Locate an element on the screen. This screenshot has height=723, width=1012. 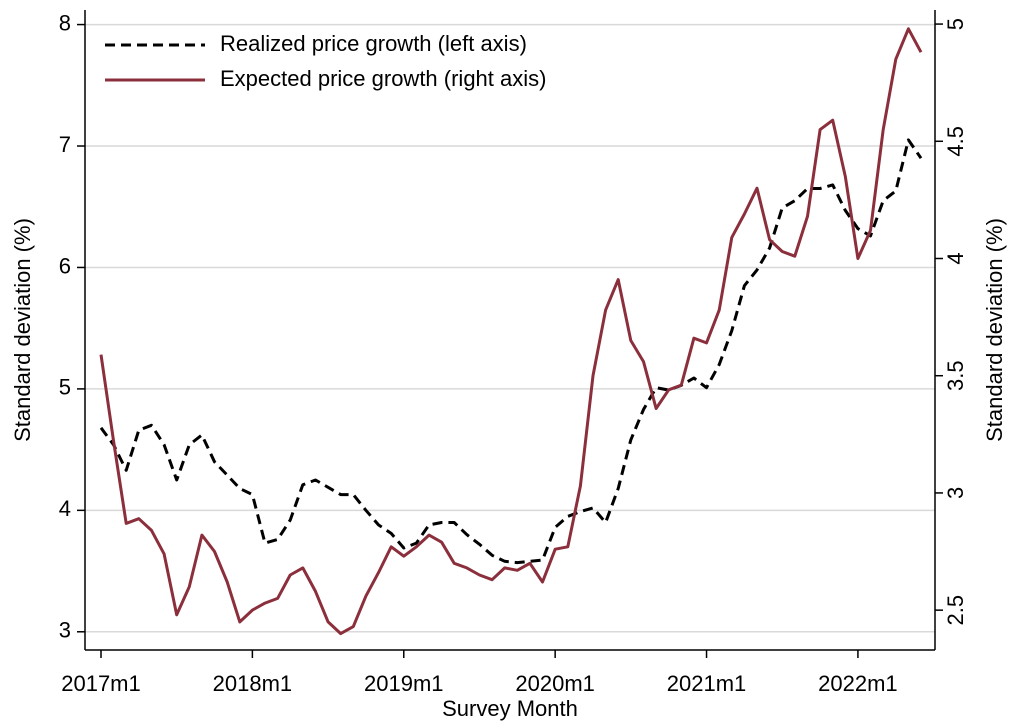
y2-tick-label: 3.5 is located at coordinates (955, 375).